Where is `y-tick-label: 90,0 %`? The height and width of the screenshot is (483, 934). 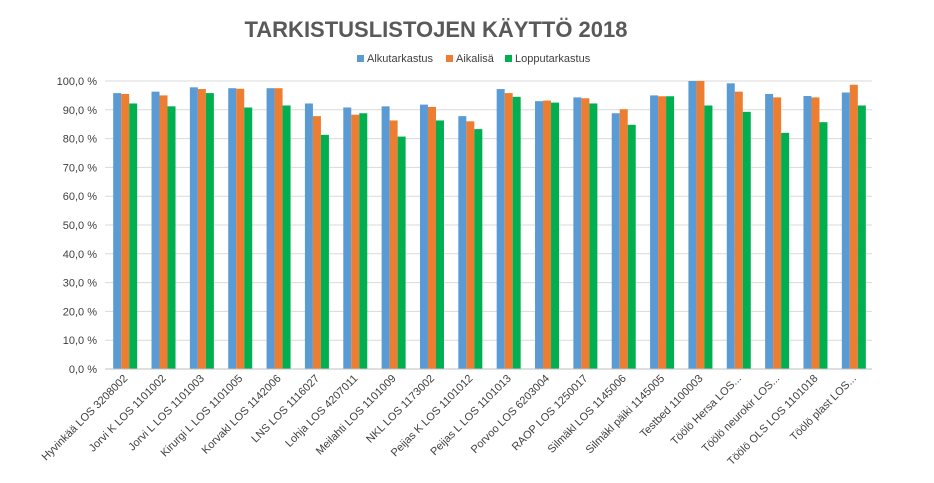
y-tick-label: 90,0 % is located at coordinates (80, 111).